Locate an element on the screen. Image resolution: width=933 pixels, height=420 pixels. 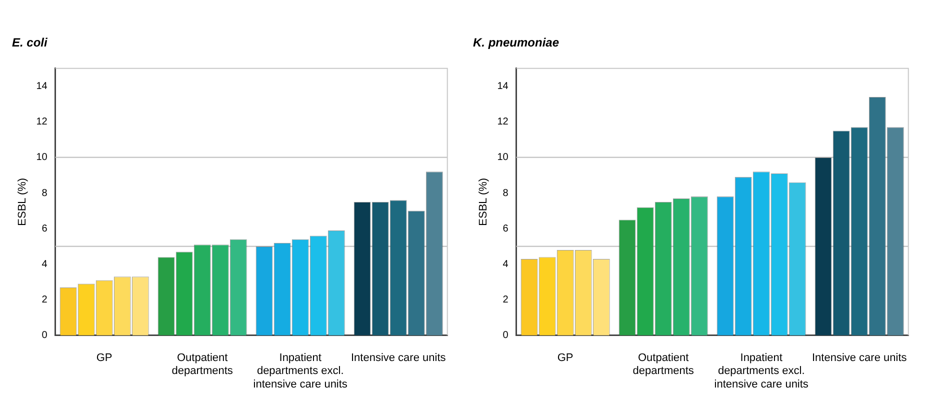
chart-title: E. coli is located at coordinates (30, 43).